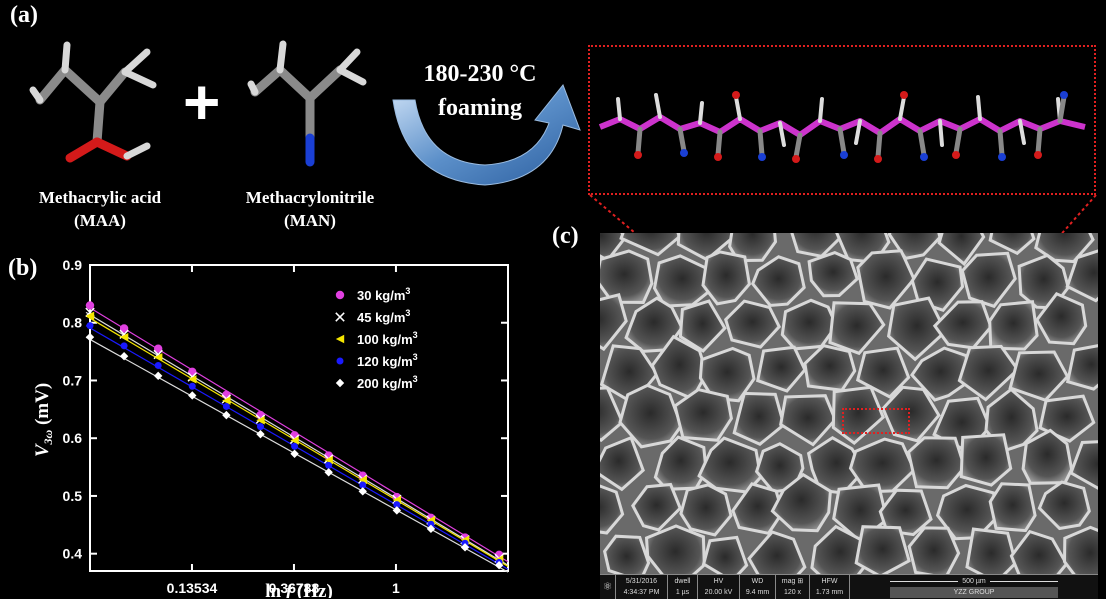  Describe the element at coordinates (93, 102) in the screenshot. I see `maa-molecule-model` at that location.